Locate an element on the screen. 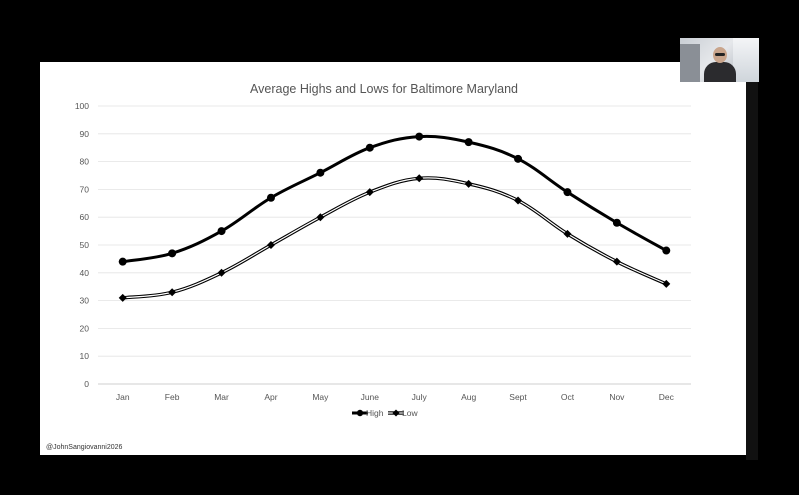 The width and height of the screenshot is (799, 495). y-tick-label-80: 80 is located at coordinates (85, 162).